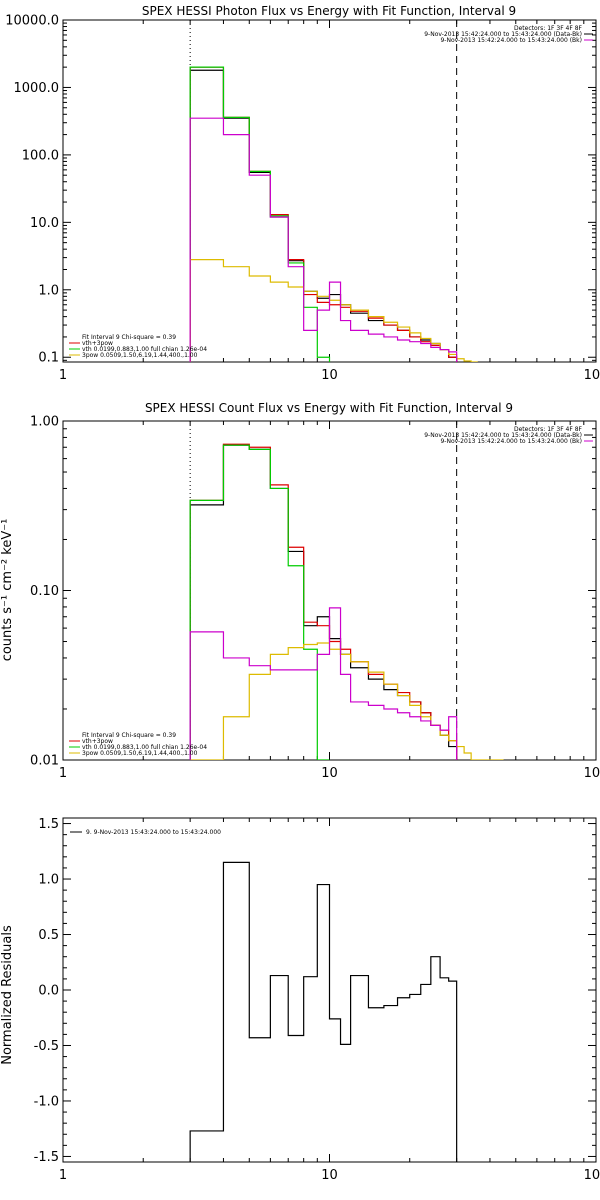  I want to click on residuals-y-tick-label: 1.0, so click(48, 880).